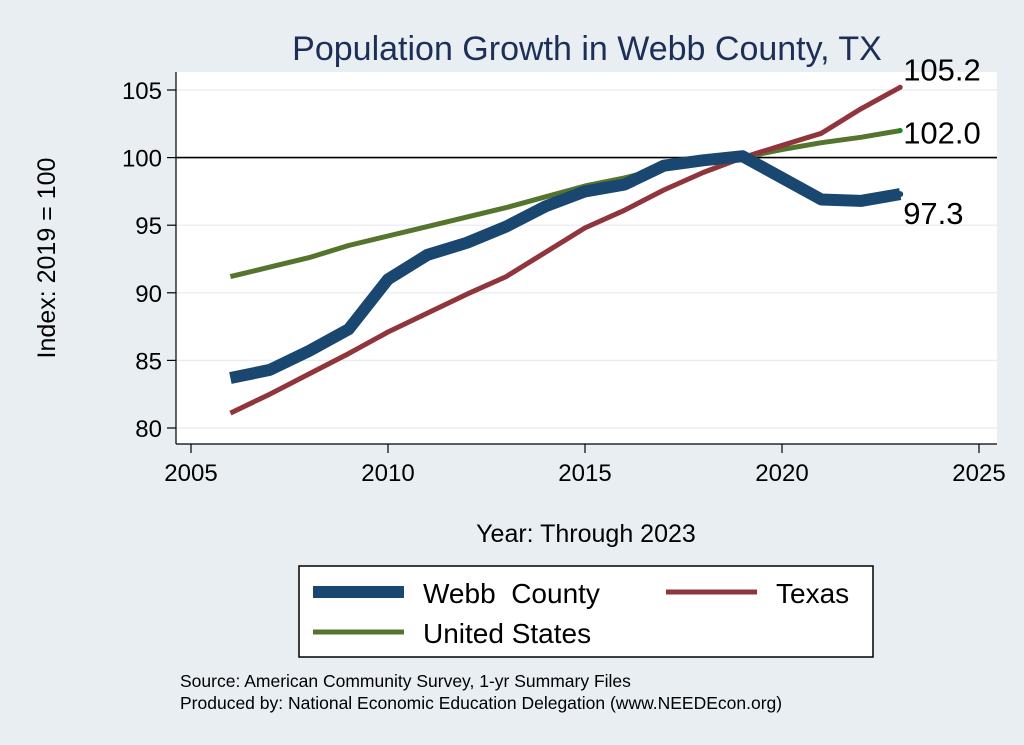 The height and width of the screenshot is (745, 1024). I want to click on legend: Webb County Texas United States, so click(586, 611).